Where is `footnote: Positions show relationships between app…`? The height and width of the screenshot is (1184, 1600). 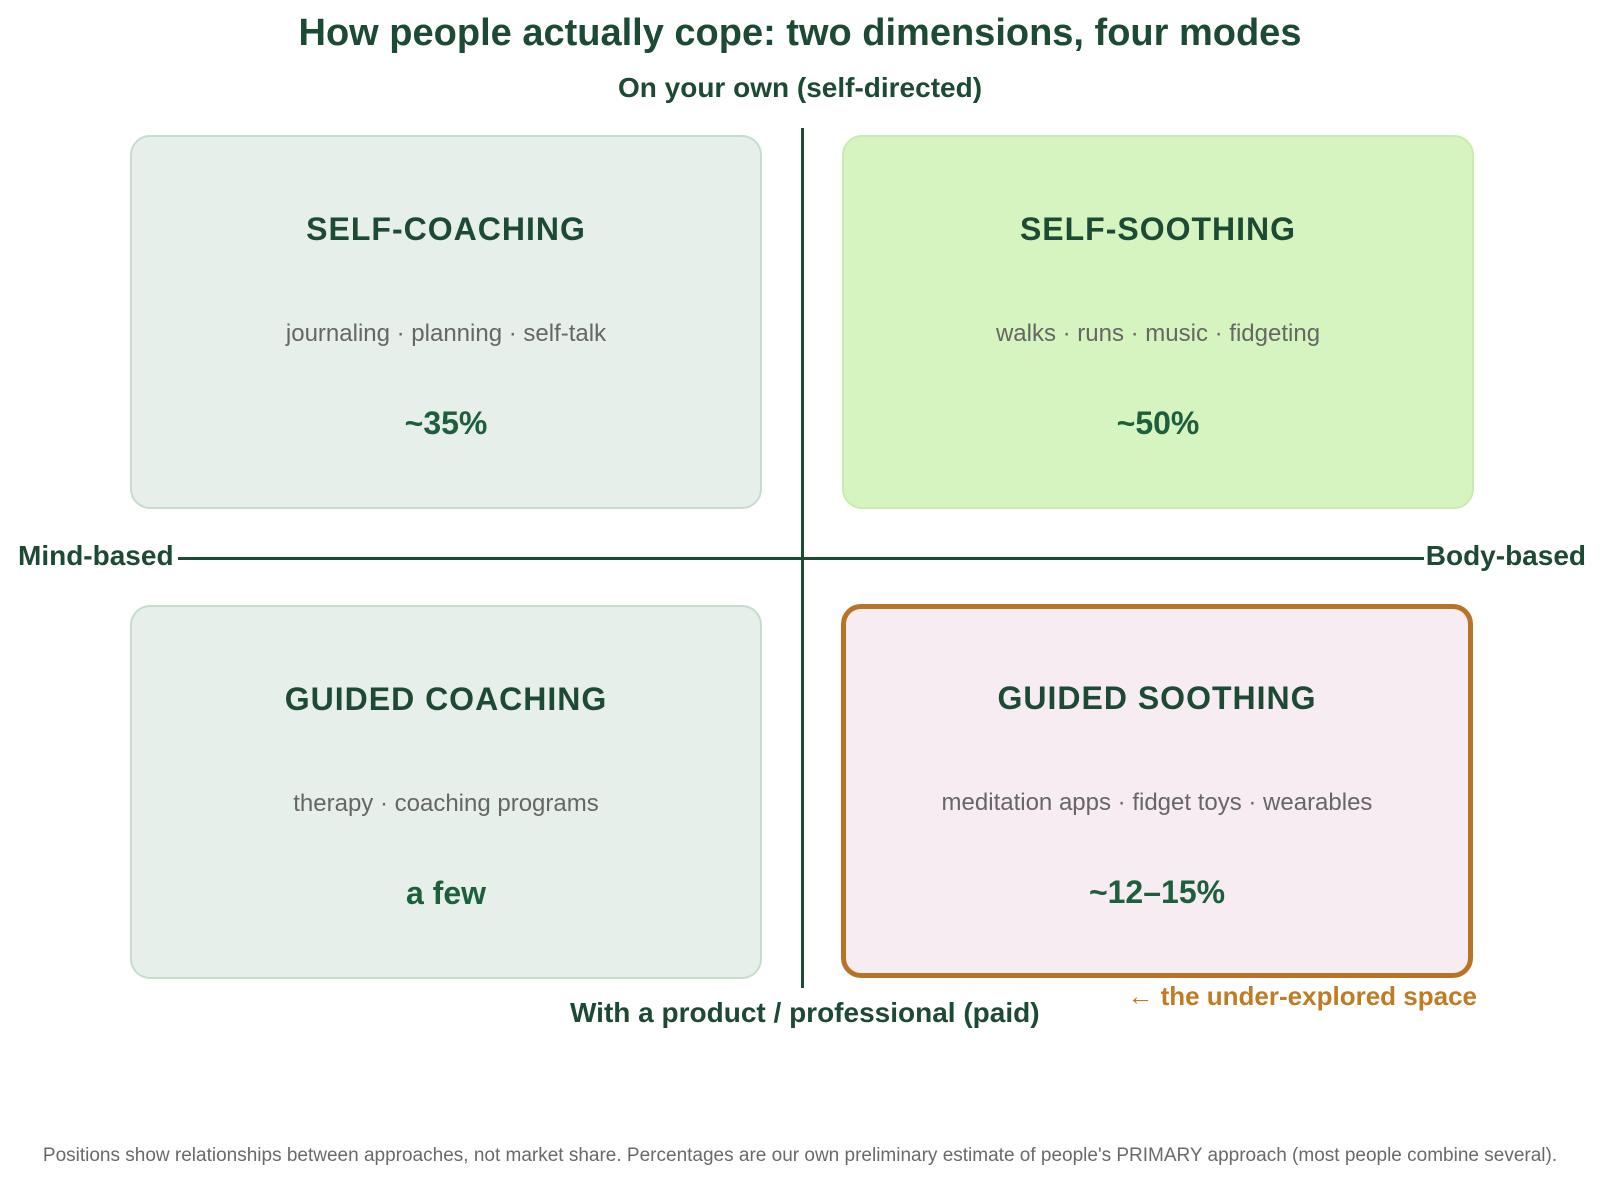 footnote: Positions show relationships between app… is located at coordinates (800, 1155).